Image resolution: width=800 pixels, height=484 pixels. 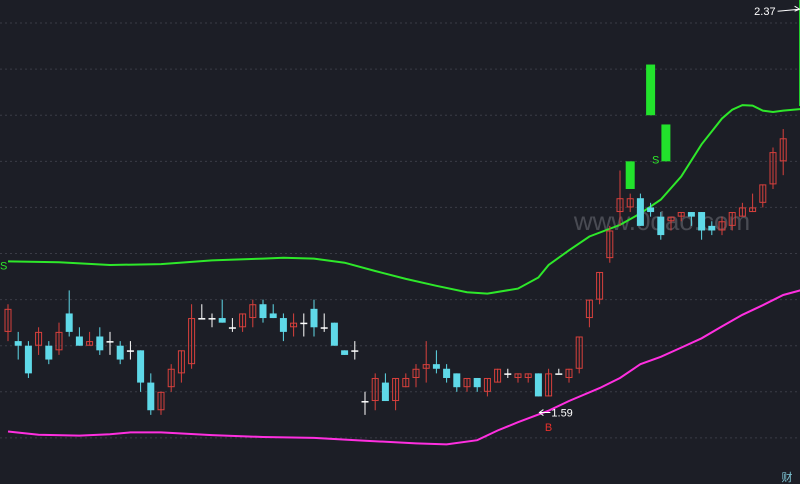 What do you see at coordinates (548, 428) in the screenshot?
I see `buy-signal-label: B` at bounding box center [548, 428].